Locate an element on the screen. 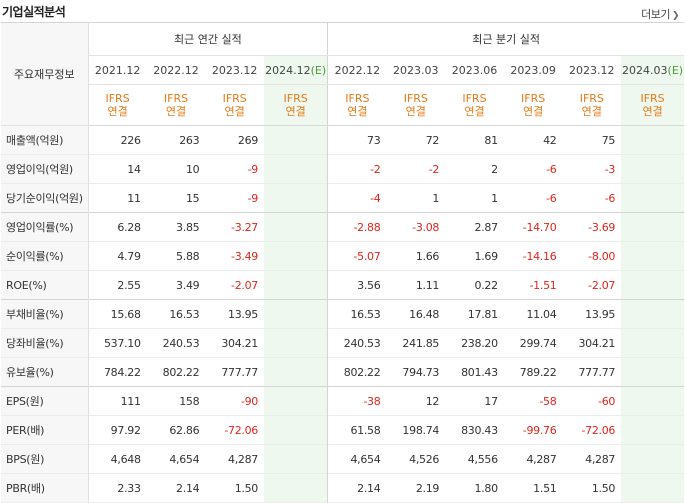 The image size is (685, 503). quarter-value-cell: 1.80 is located at coordinates (486, 488).